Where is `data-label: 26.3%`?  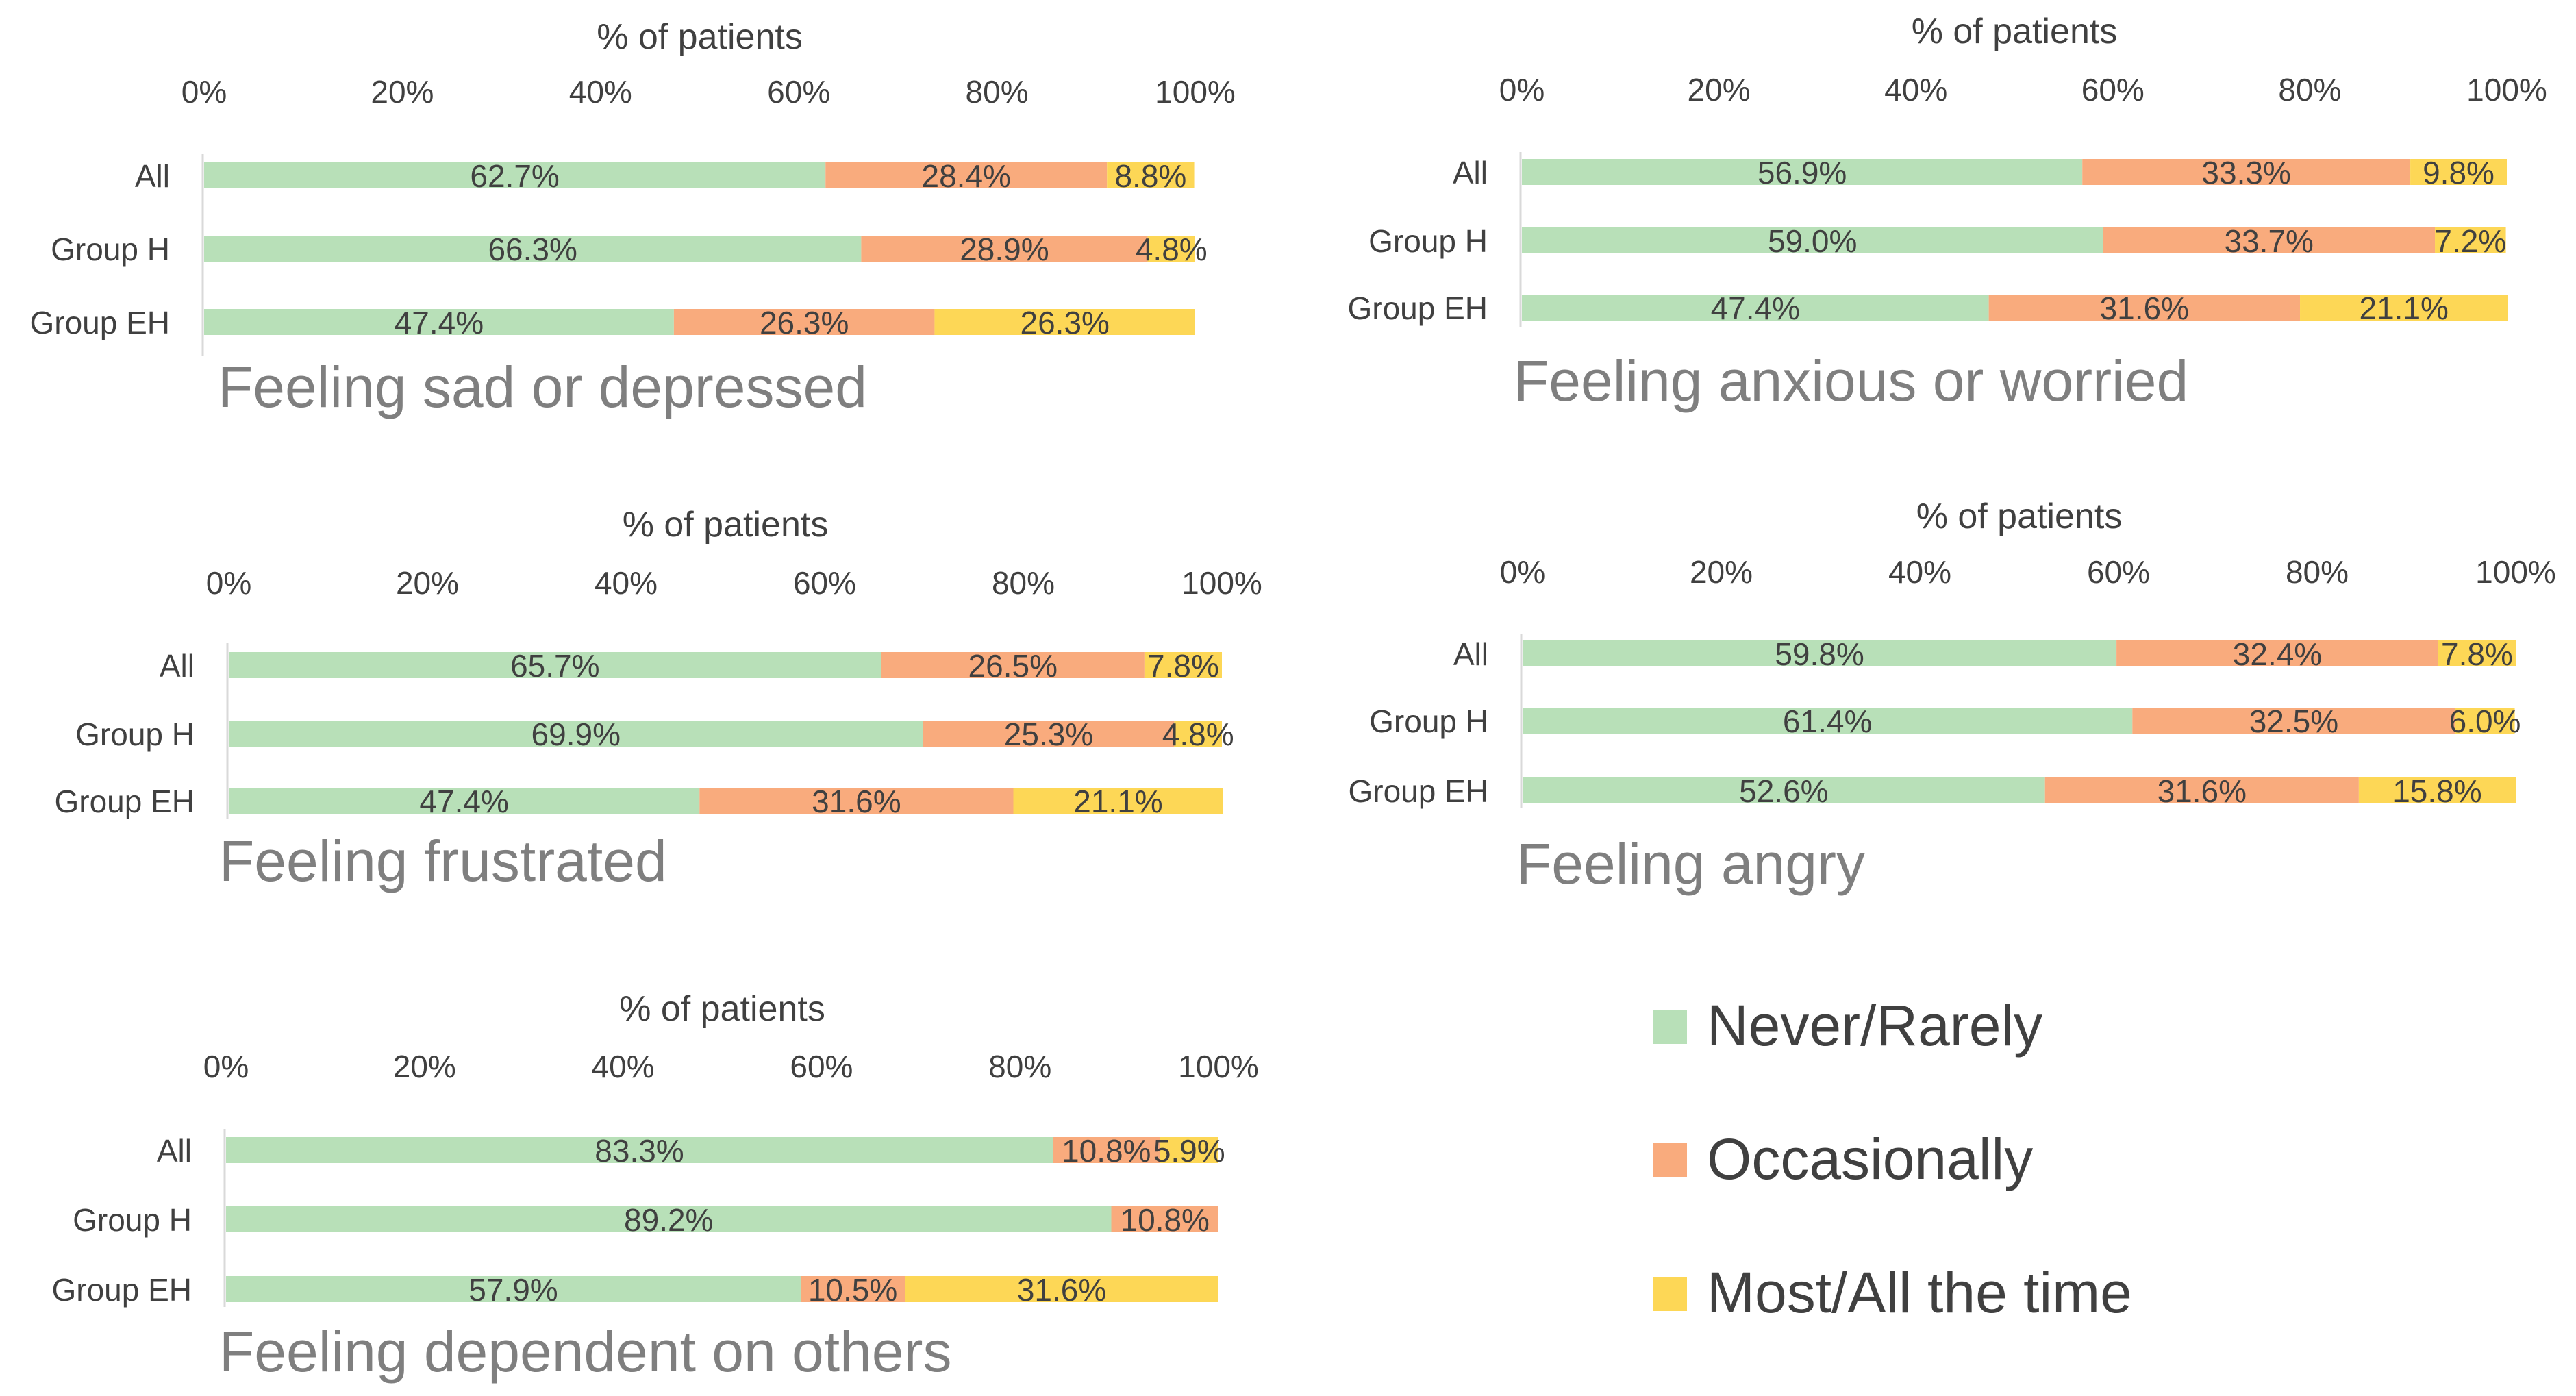 data-label: 26.3% is located at coordinates (805, 323).